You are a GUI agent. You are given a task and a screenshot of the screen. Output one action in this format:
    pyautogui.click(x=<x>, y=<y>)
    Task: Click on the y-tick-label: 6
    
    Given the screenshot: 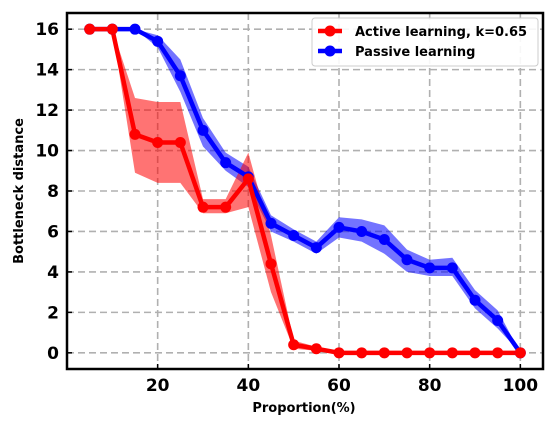 What is the action you would take?
    pyautogui.click(x=53, y=232)
    